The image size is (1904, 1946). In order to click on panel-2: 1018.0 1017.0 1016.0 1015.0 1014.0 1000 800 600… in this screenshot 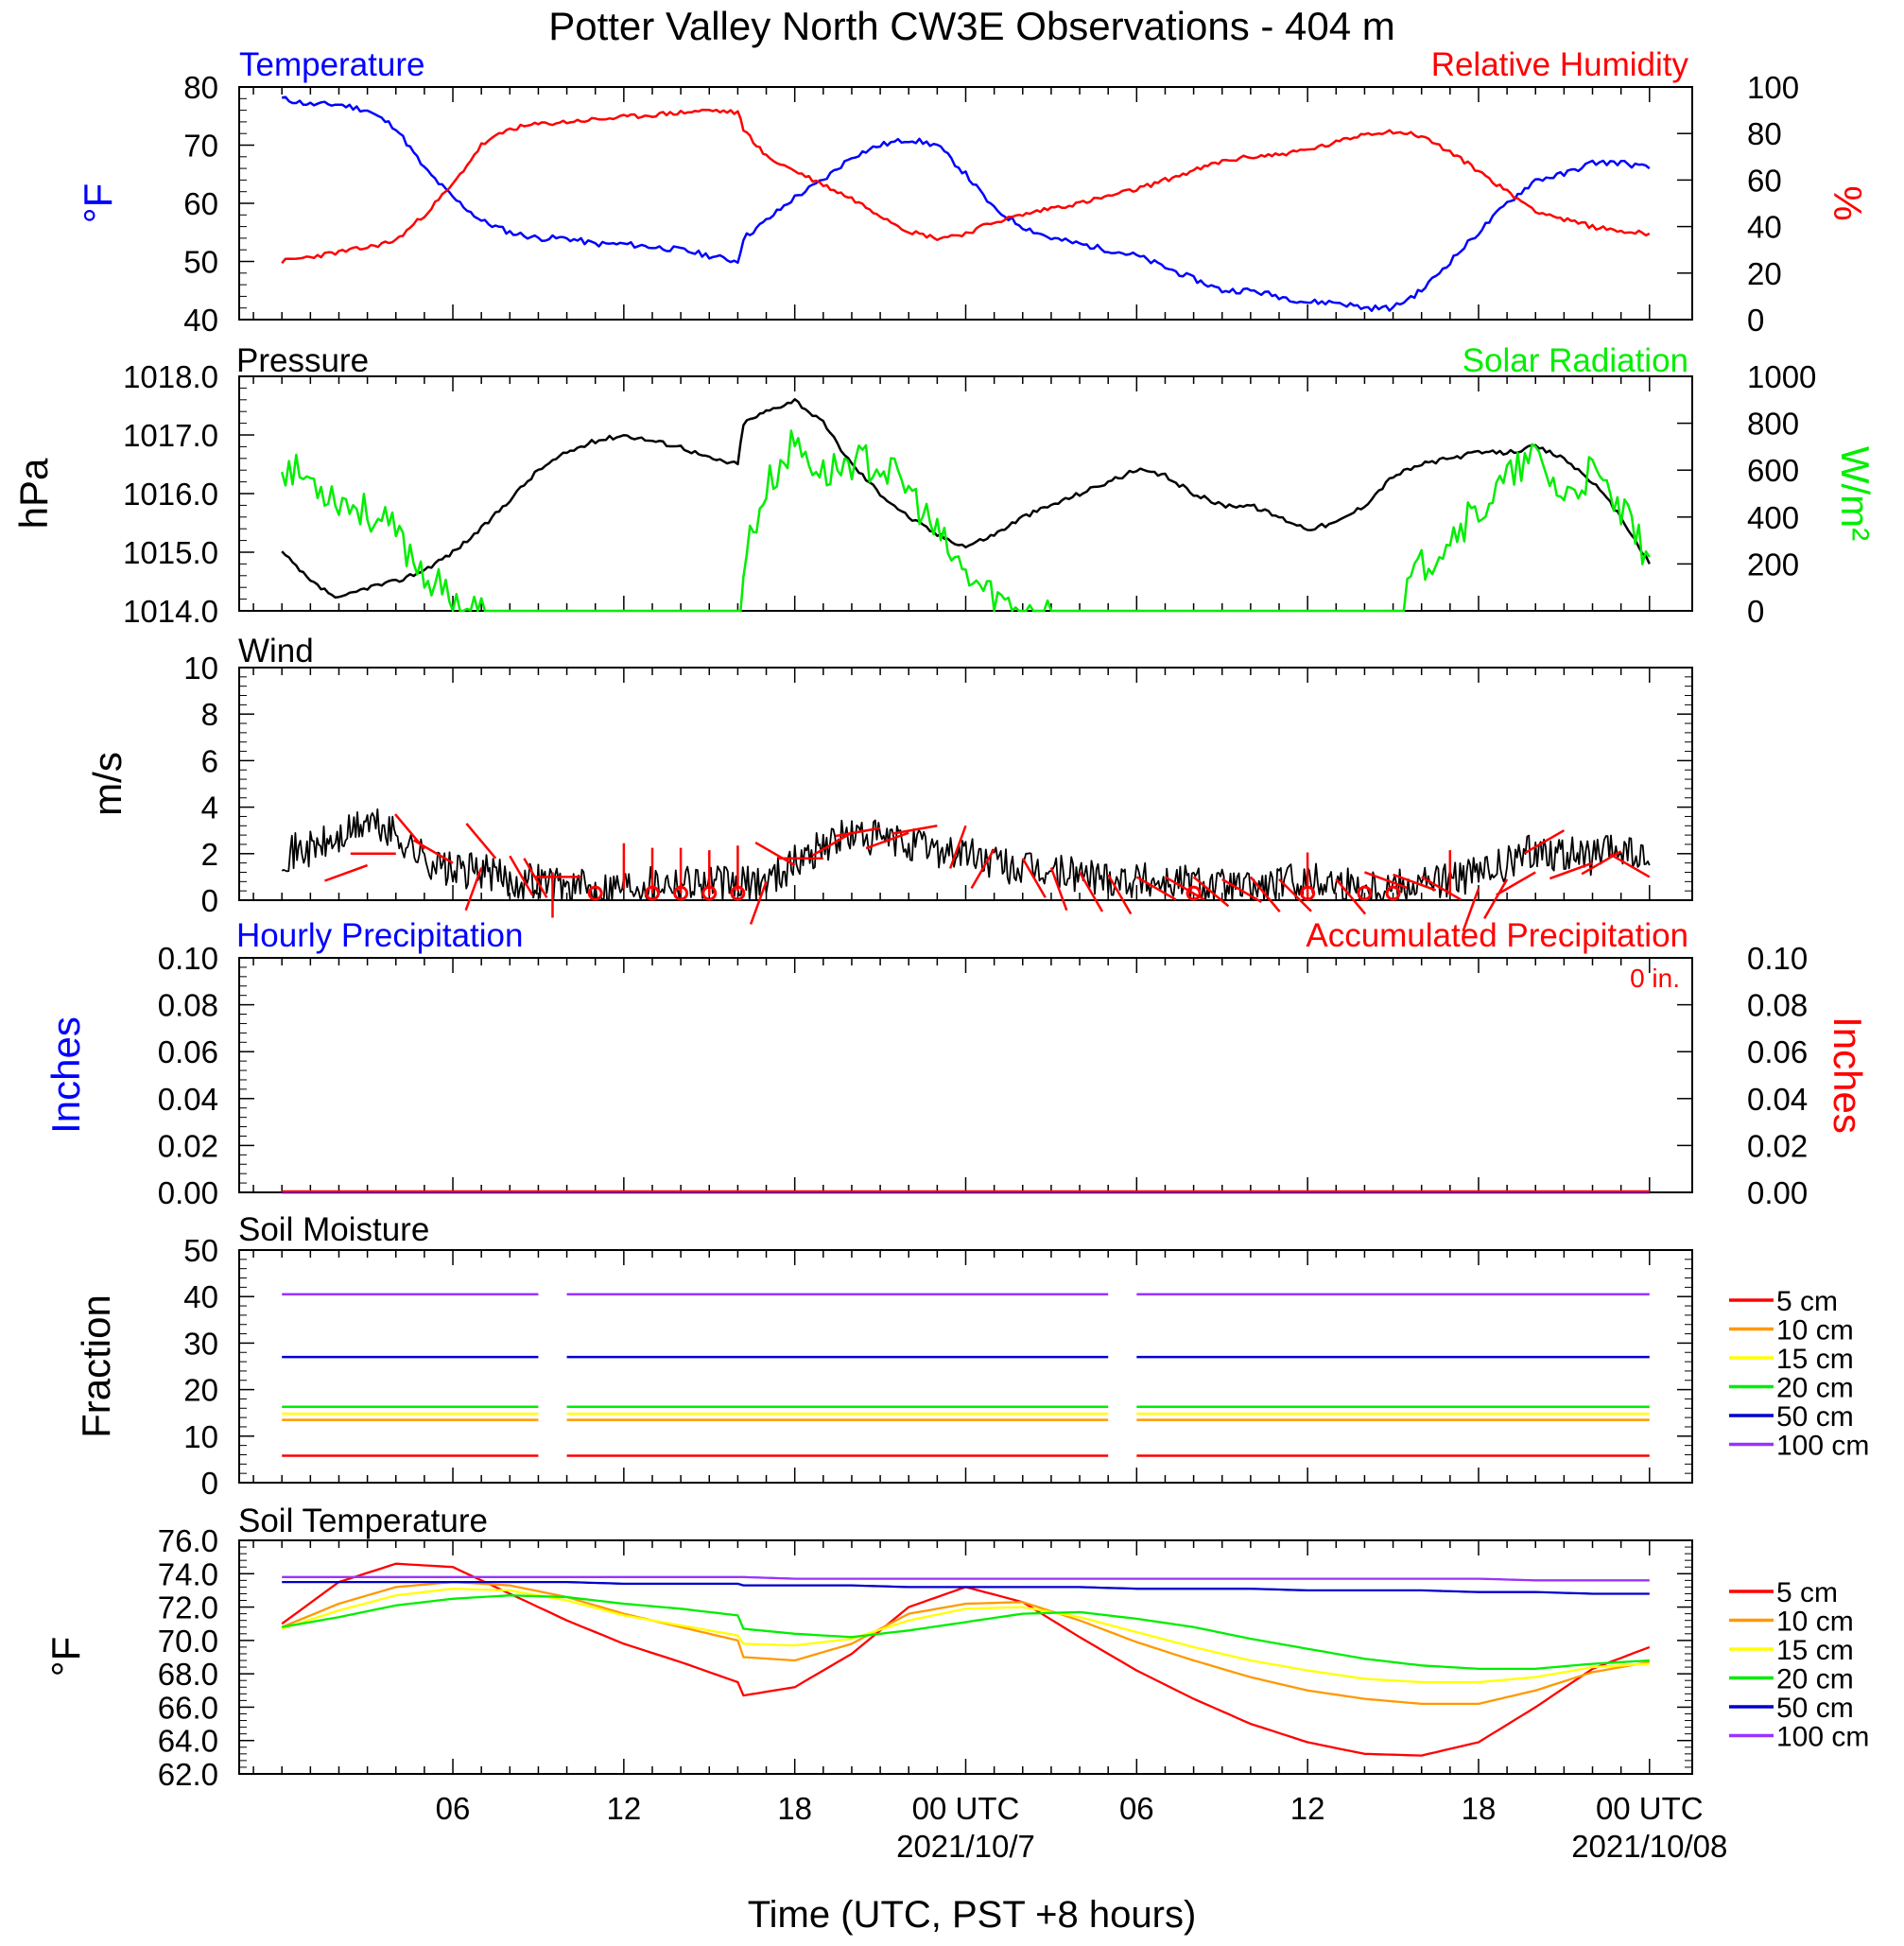, I will do `click(944, 486)`.